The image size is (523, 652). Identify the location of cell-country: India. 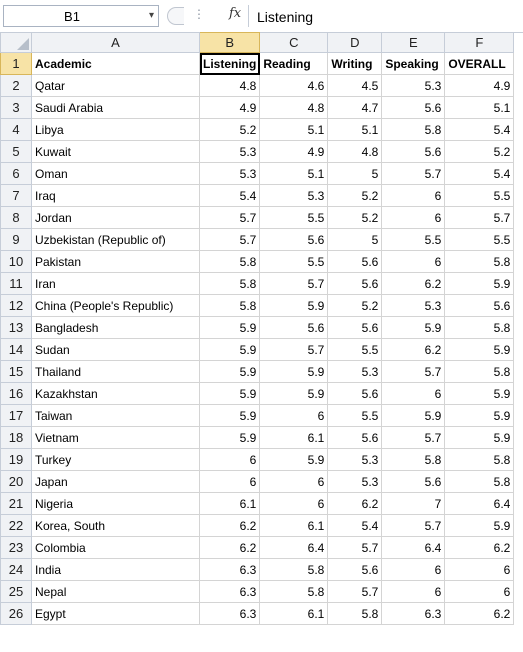
(115, 569).